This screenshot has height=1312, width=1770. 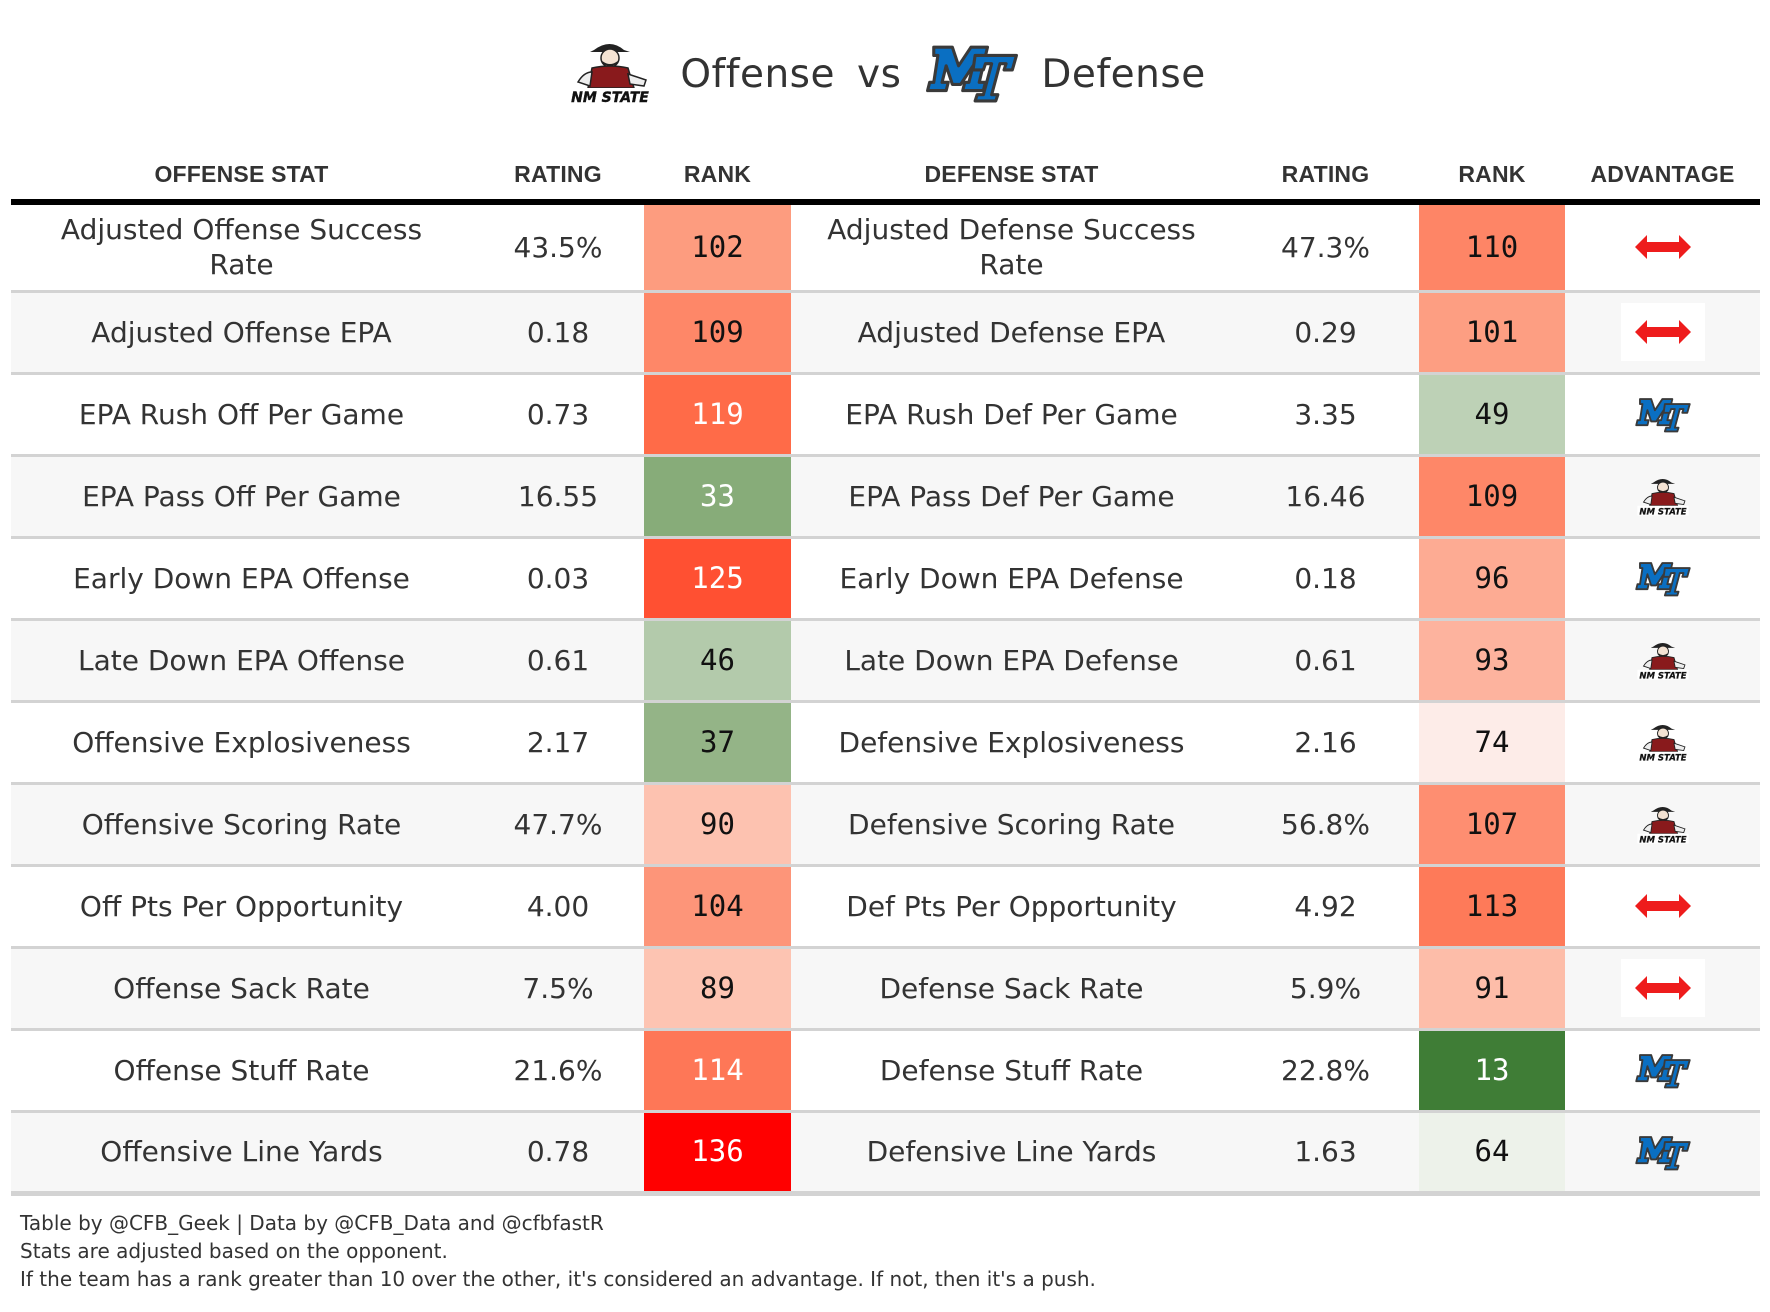 What do you see at coordinates (558, 989) in the screenshot?
I see `offense-rating-cell: 7.5%` at bounding box center [558, 989].